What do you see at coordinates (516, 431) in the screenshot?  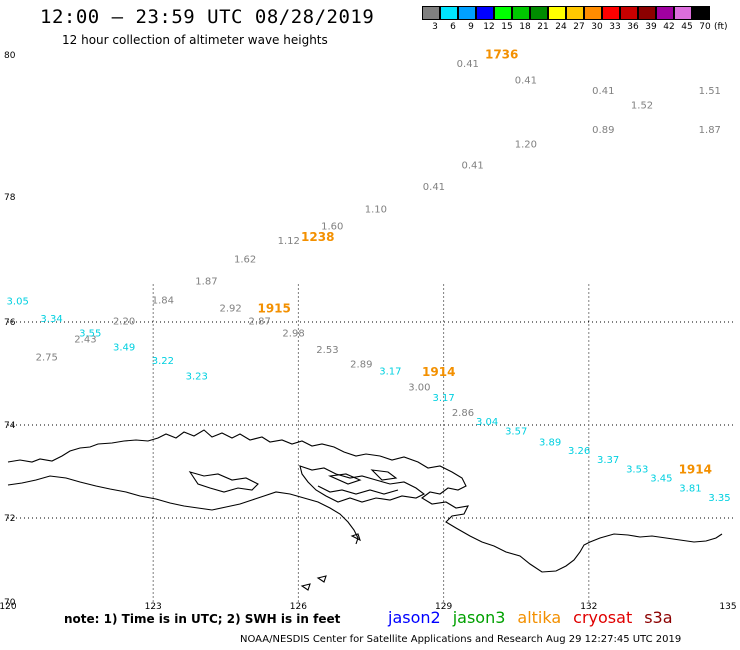 I see `swh-label-cyan: 3.57` at bounding box center [516, 431].